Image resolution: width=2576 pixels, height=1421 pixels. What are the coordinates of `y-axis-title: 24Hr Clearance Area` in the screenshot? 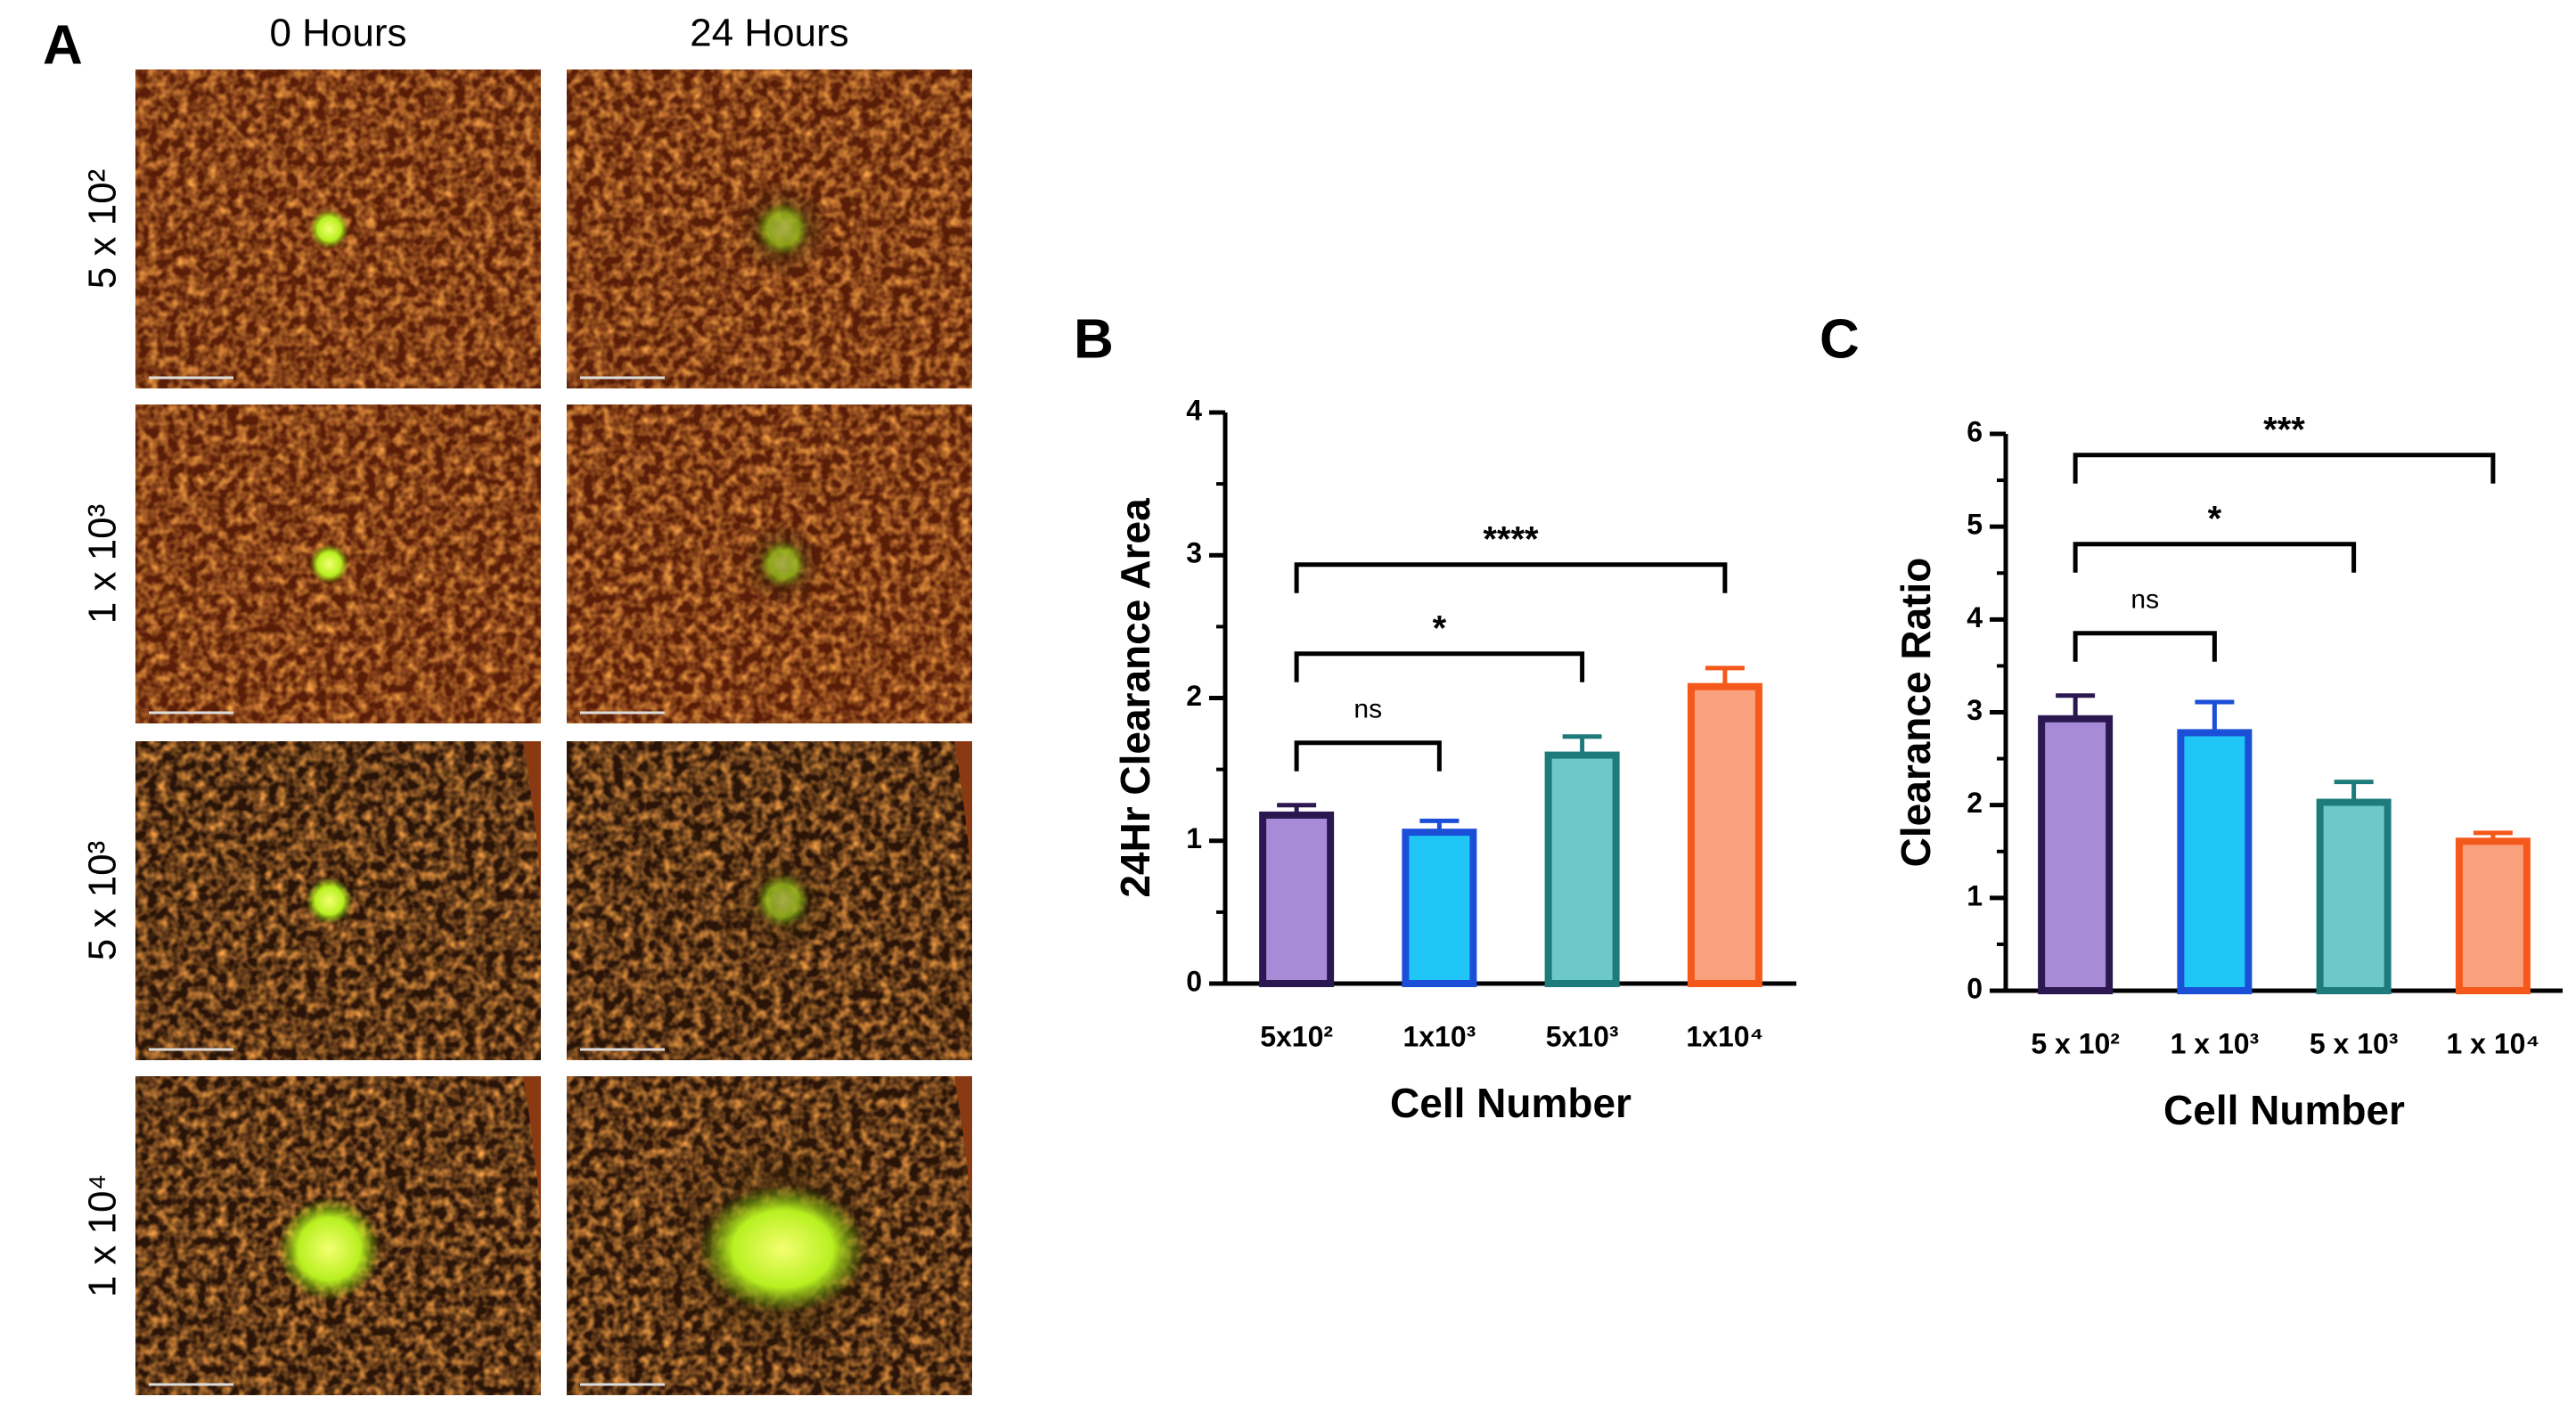 It's located at (1135, 698).